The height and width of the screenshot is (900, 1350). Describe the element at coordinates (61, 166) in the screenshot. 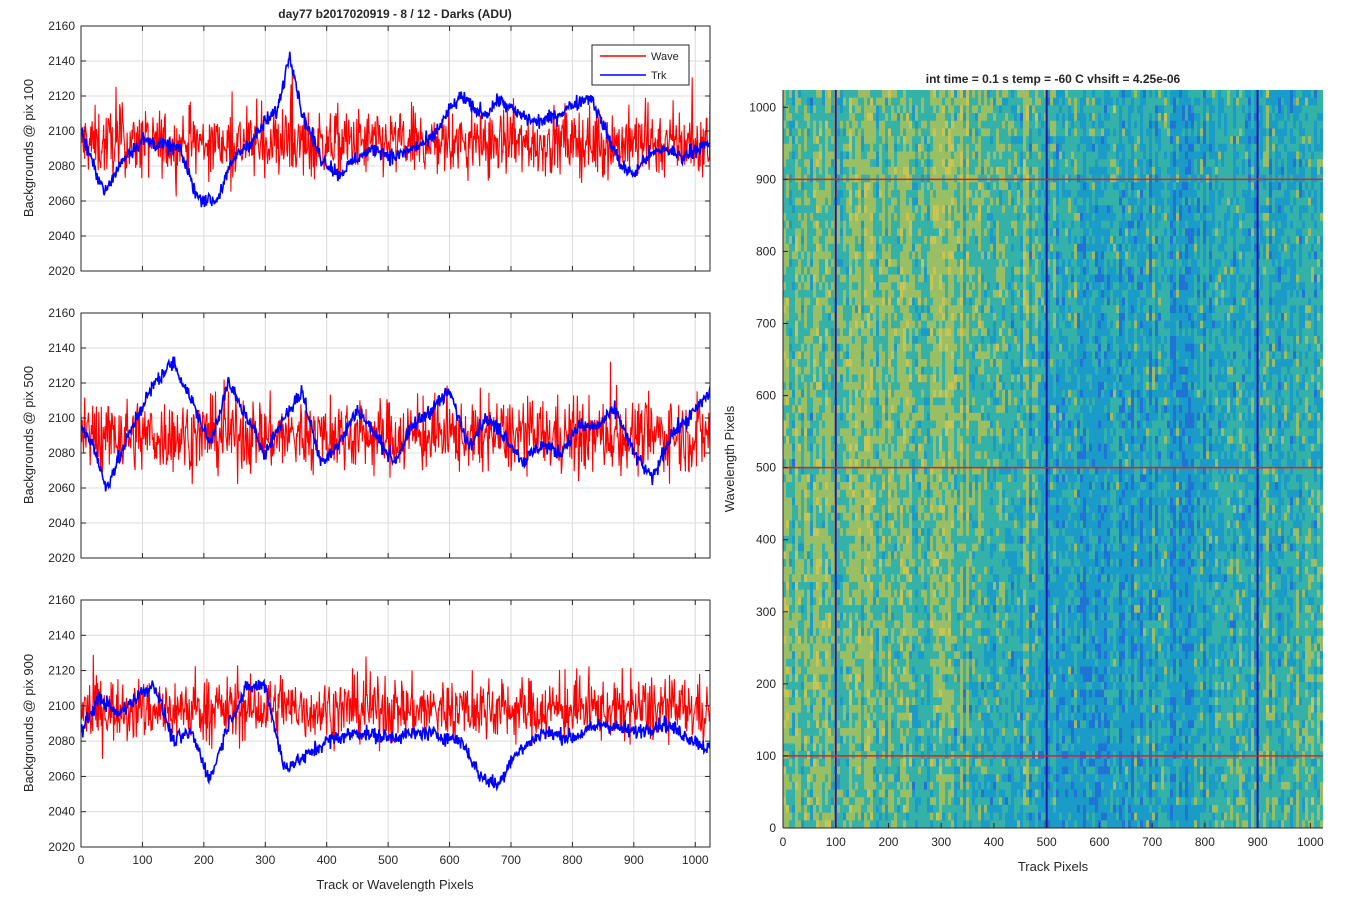

I see `y-tick-label: 2080` at that location.